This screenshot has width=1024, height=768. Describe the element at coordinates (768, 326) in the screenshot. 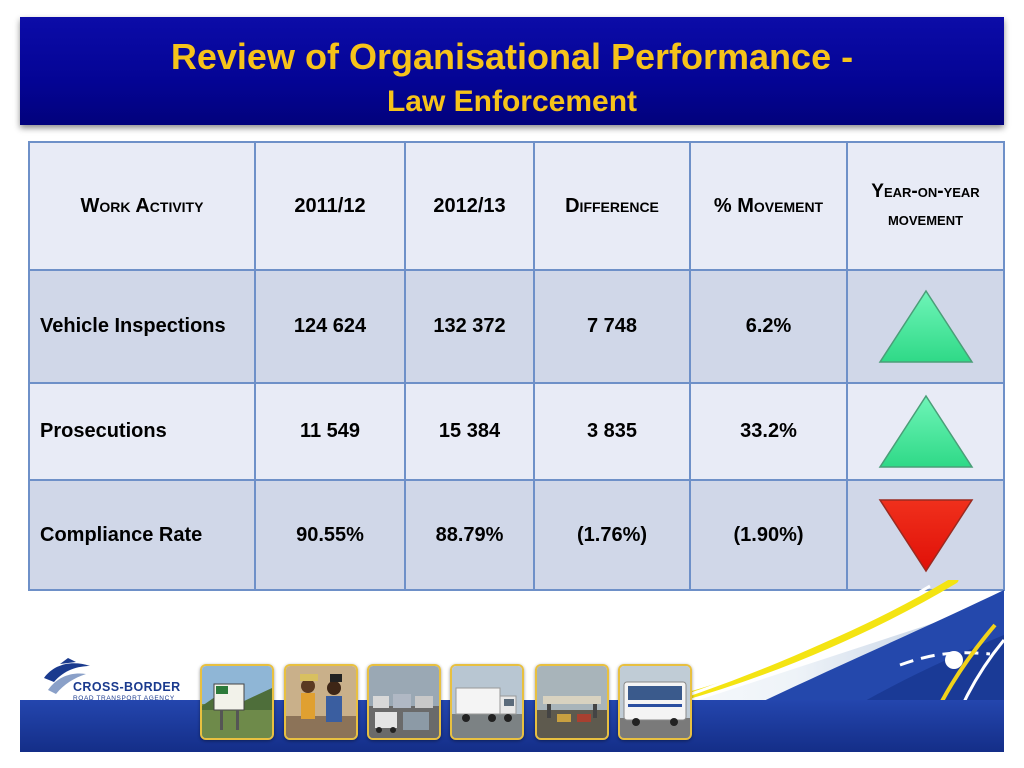

I see `cell-movement: 6.2%` at that location.